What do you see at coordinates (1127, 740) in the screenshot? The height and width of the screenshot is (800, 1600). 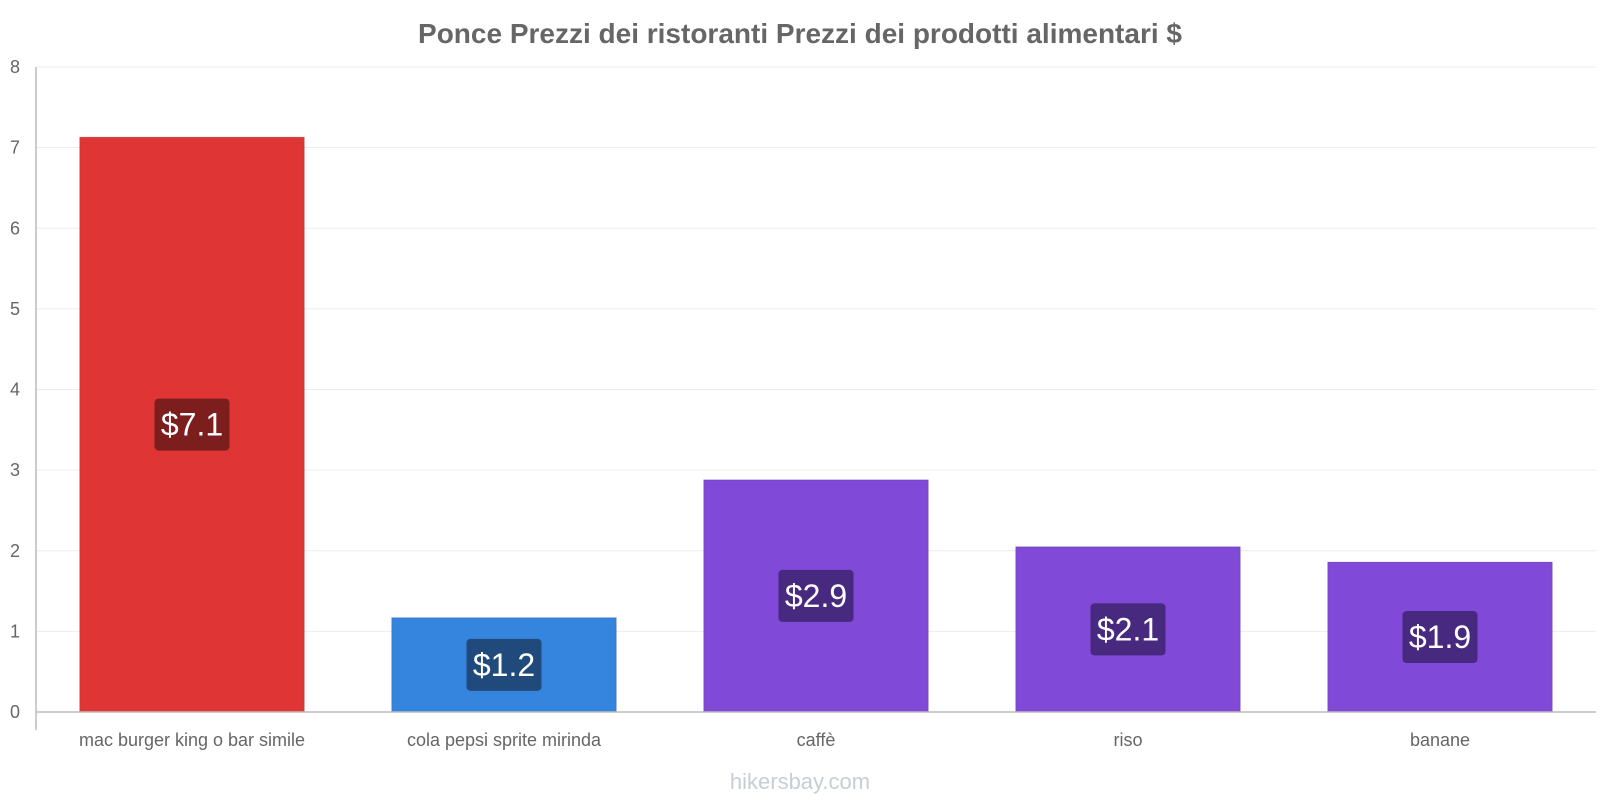 I see `x-tick-label: riso` at bounding box center [1127, 740].